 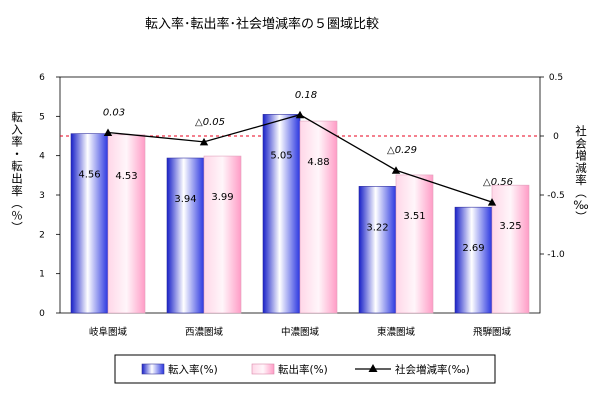 What do you see at coordinates (42, 78) in the screenshot?
I see `left-axis-tick-label: 6` at bounding box center [42, 78].